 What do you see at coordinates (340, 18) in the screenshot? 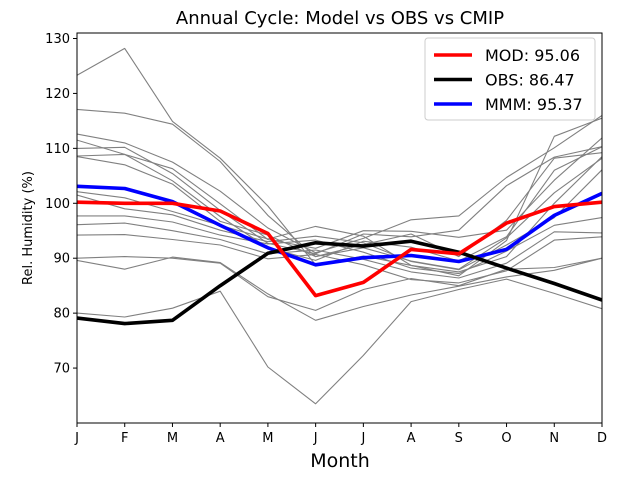
I see `chart-title: Annual Cycle: Model vs OBS vs CMIP` at bounding box center [340, 18].